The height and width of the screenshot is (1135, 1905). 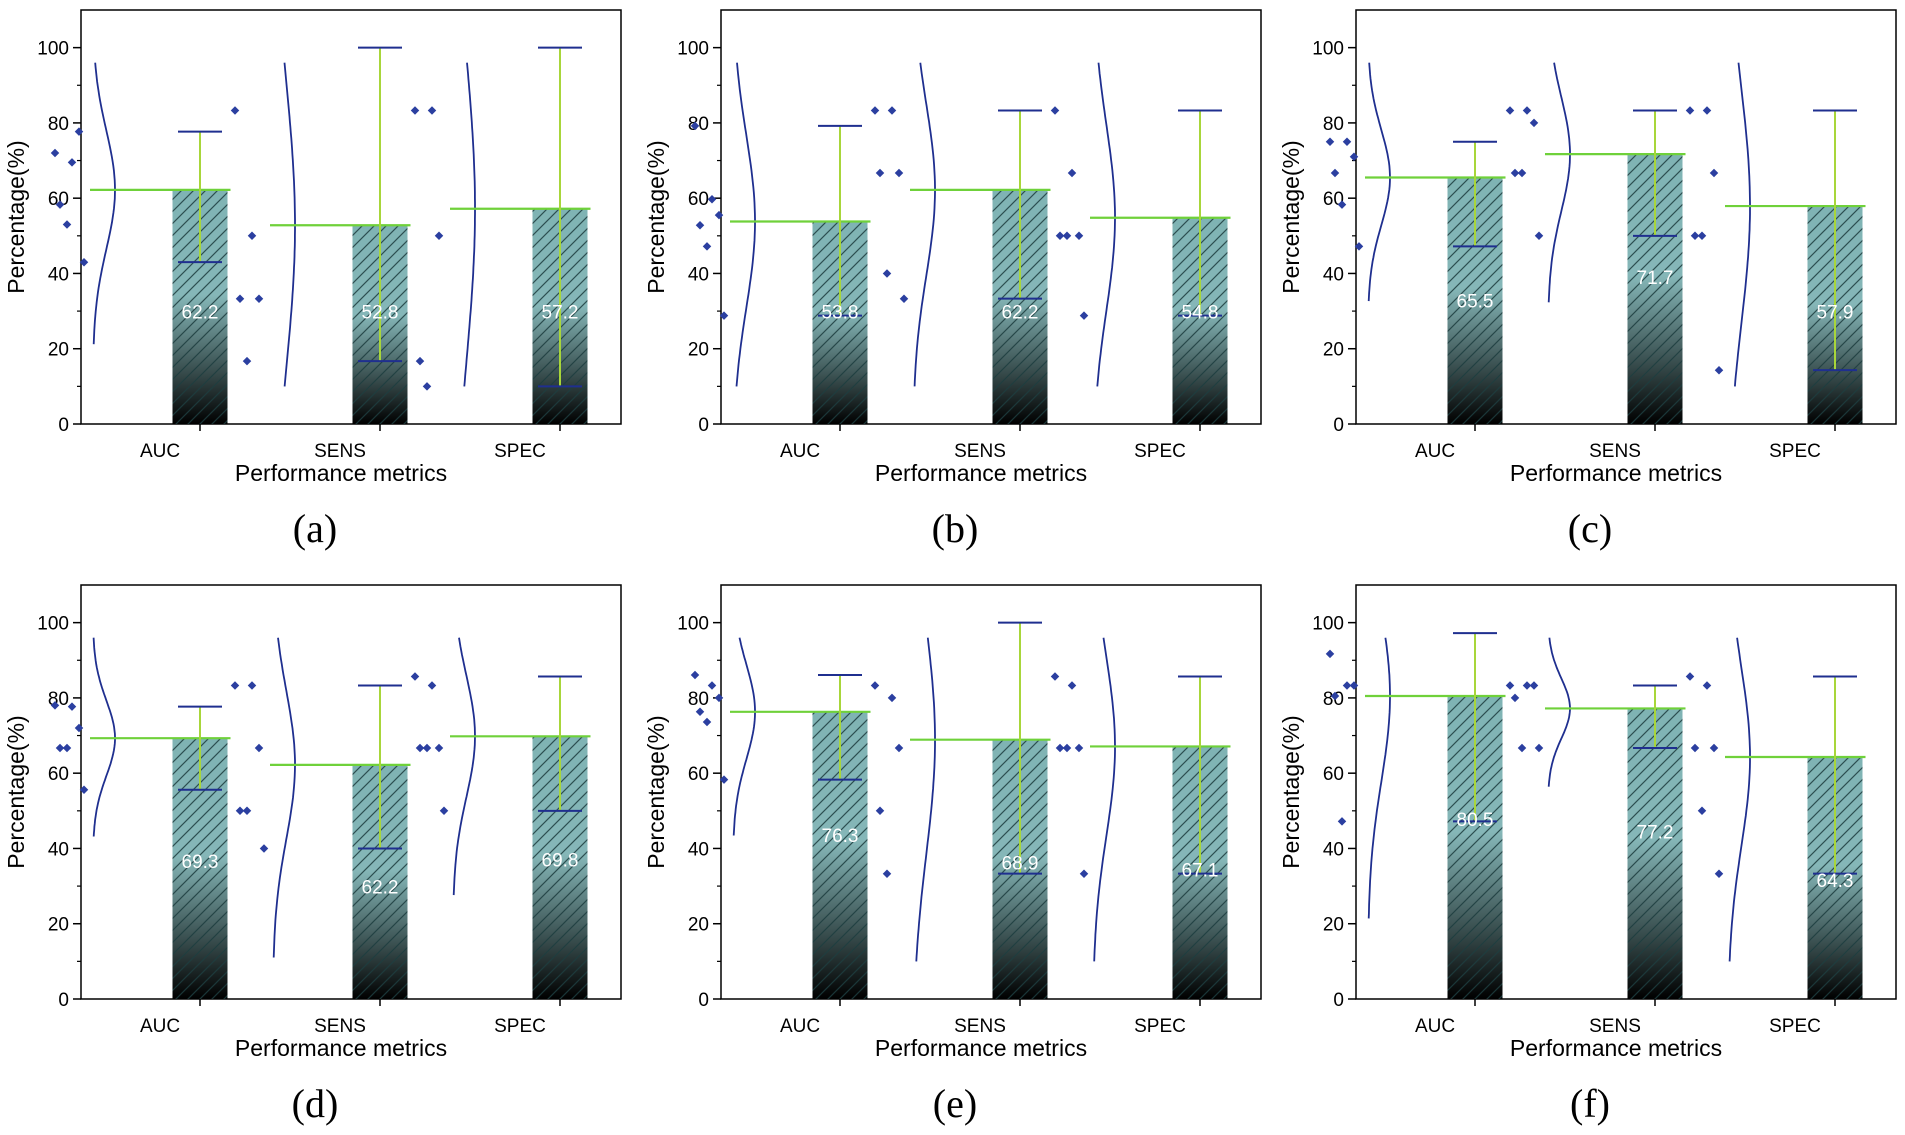 What do you see at coordinates (1775, 243) in the screenshot?
I see `metric-group-spec: 57.9` at bounding box center [1775, 243].